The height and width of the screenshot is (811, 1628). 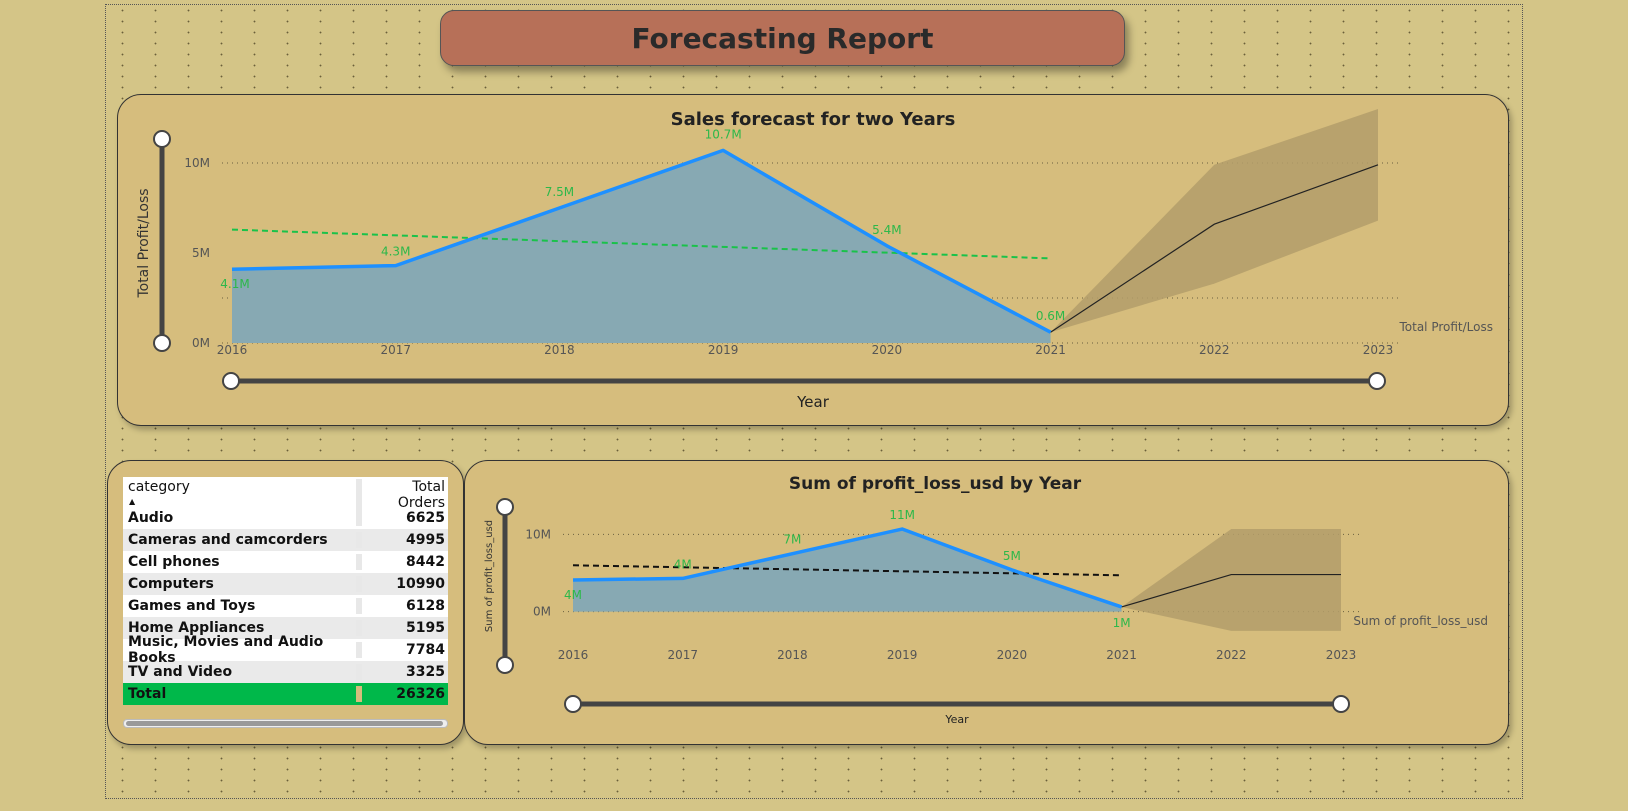 I want to click on data-label: 7M, so click(x=792, y=540).